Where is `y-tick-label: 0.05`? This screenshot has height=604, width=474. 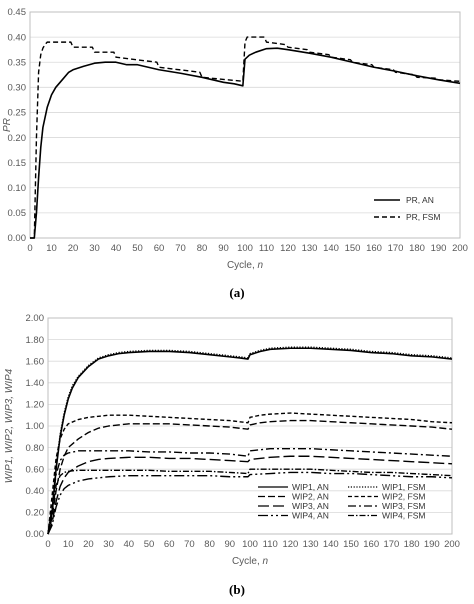
y-tick-label: 0.05 is located at coordinates (17, 213).